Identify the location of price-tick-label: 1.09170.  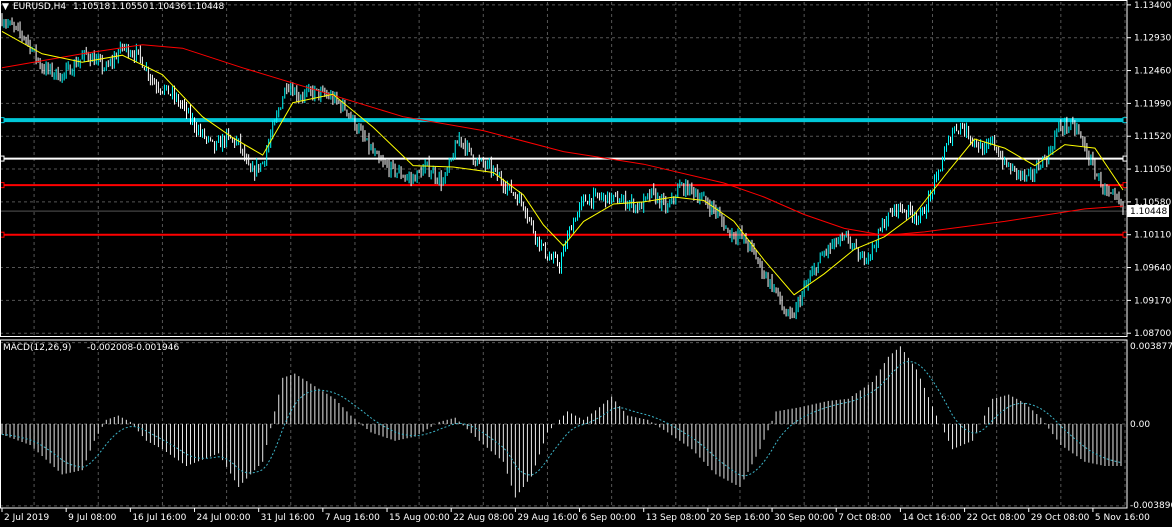
(1152, 301).